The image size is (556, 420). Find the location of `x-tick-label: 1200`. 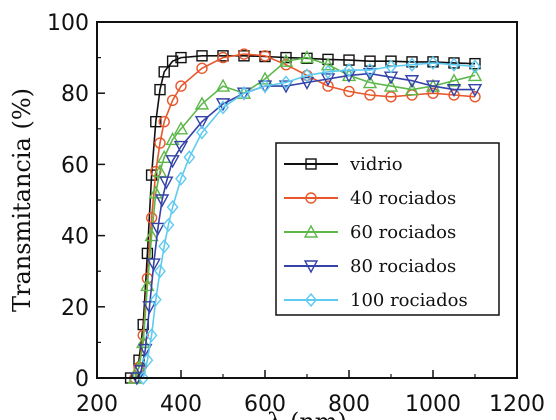

x-tick-label: 1200 is located at coordinates (517, 404).